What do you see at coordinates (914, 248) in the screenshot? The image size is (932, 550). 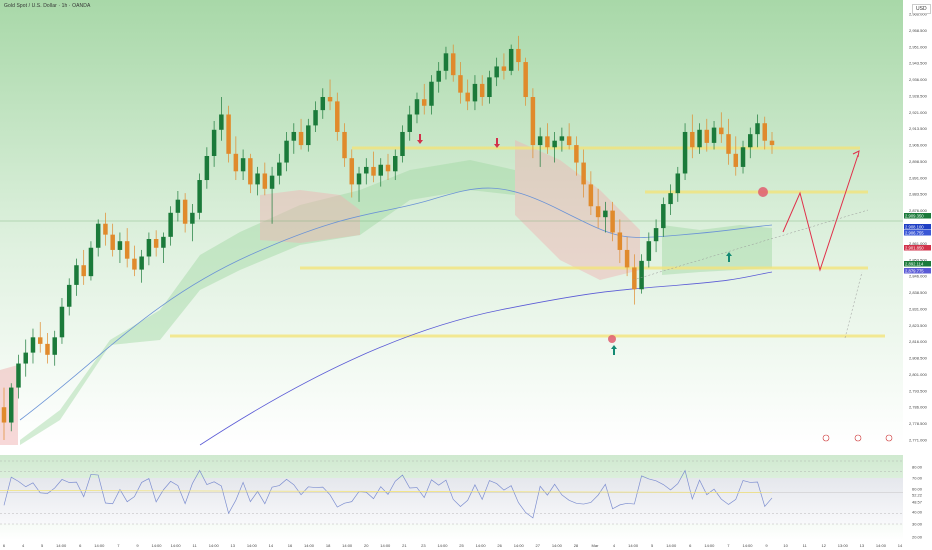 I see `price-tag-label: 2,901.850` at bounding box center [914, 248].